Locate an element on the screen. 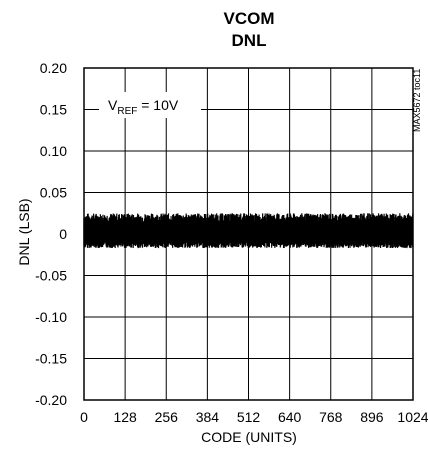  x-axis-label: CODE (UNITS) is located at coordinates (249, 437).